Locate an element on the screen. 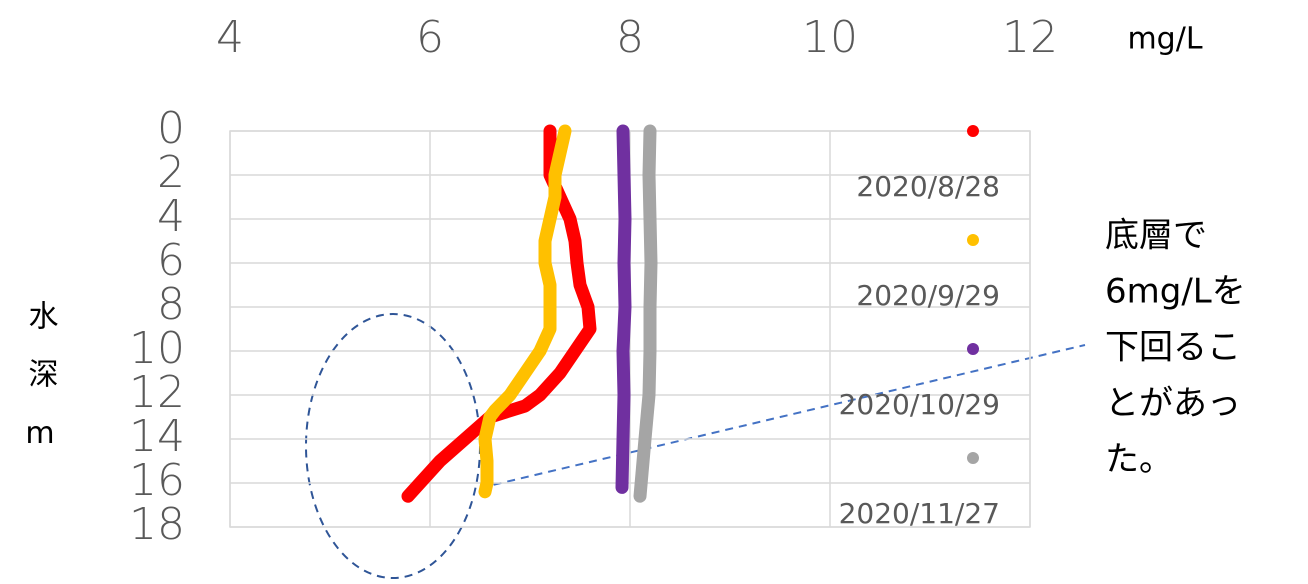 This screenshot has height=584, width=1308. y-axis-label: 水深m is located at coordinates (40, 389).